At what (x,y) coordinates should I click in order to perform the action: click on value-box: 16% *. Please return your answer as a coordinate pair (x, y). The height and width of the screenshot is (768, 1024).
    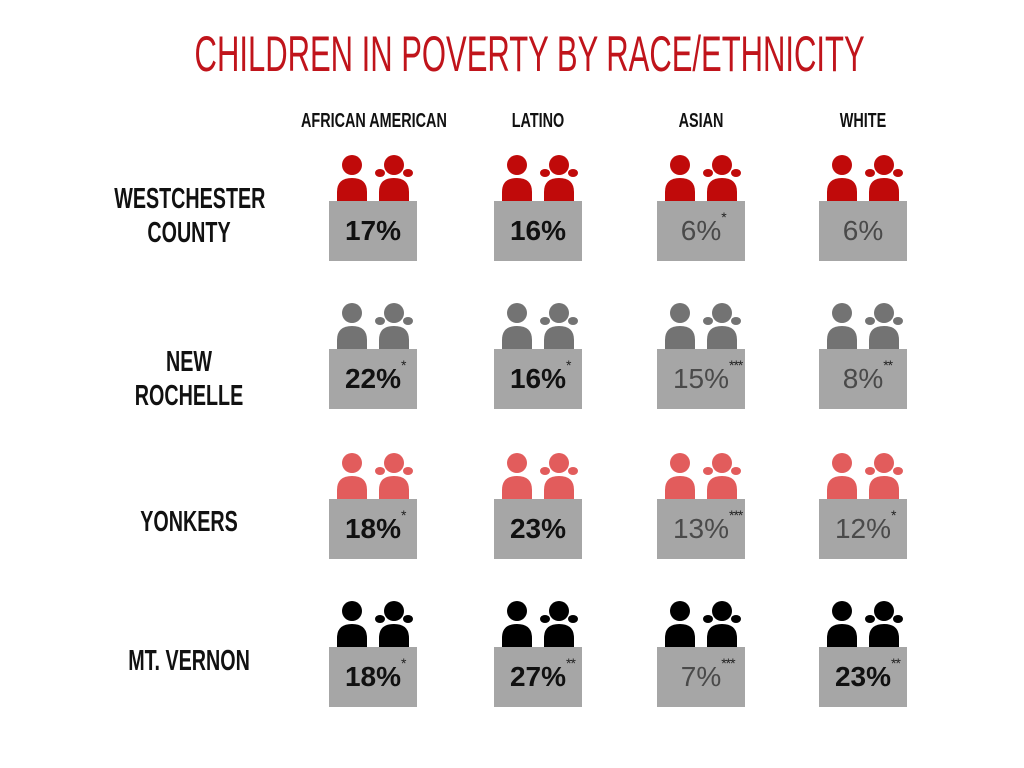
    Looking at the image, I should click on (538, 379).